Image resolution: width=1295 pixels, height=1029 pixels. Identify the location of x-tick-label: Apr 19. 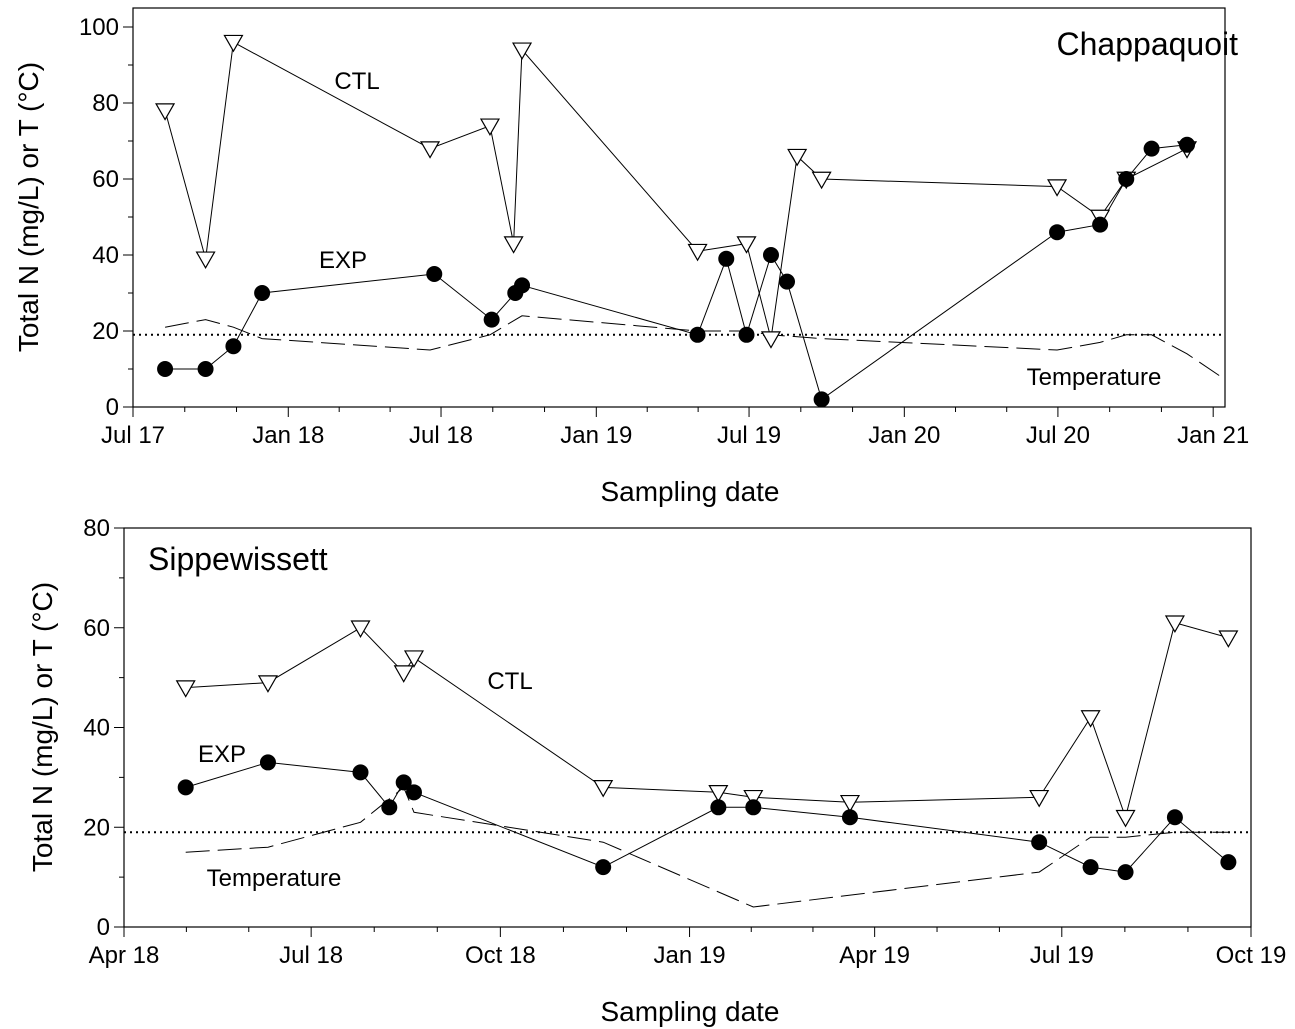
(874, 955).